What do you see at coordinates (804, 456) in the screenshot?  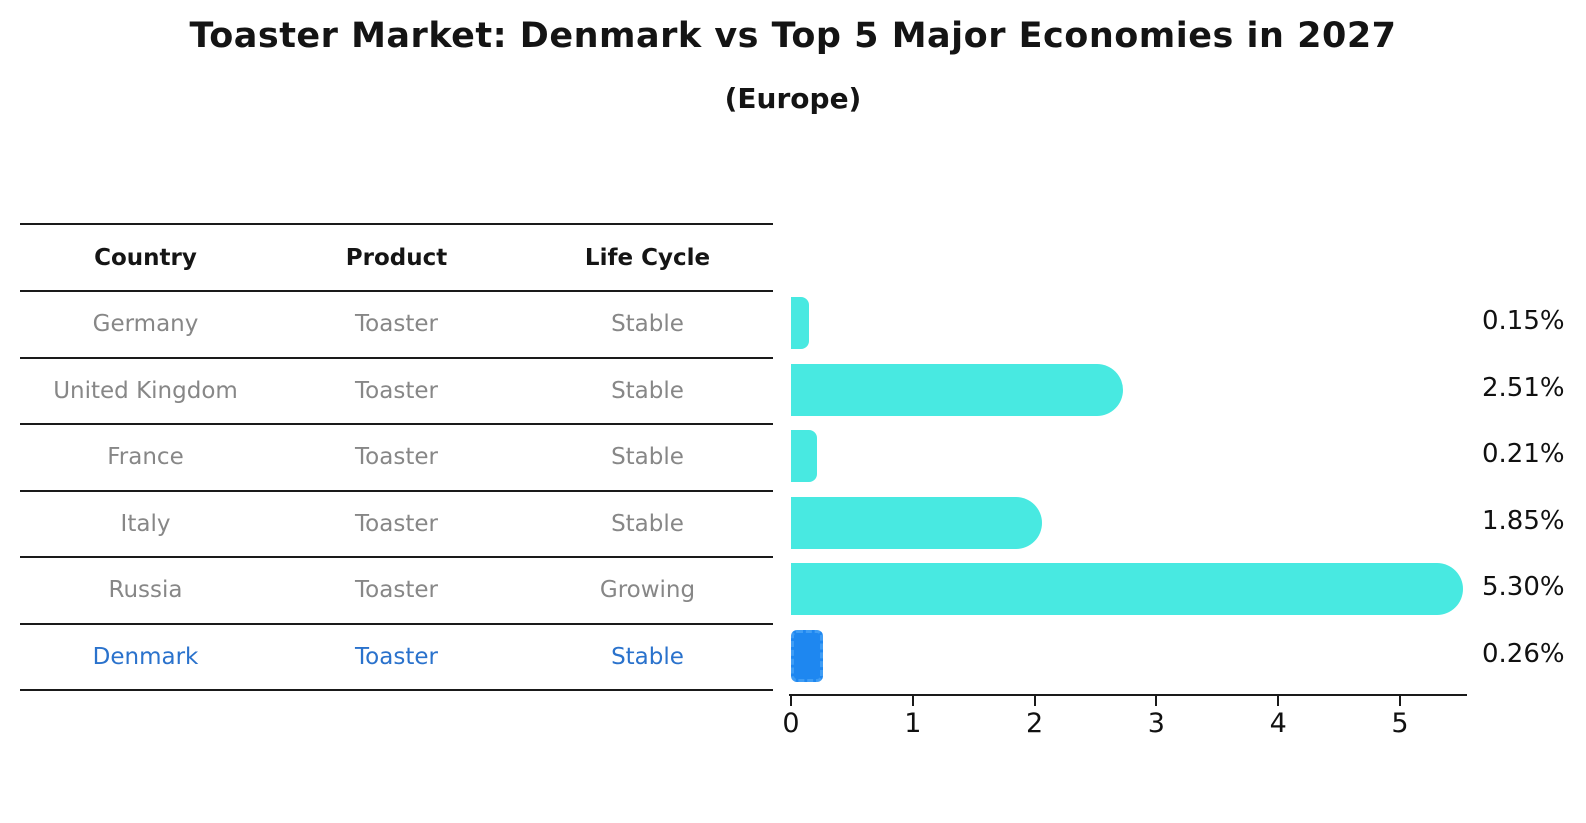 I see `bar-france` at bounding box center [804, 456].